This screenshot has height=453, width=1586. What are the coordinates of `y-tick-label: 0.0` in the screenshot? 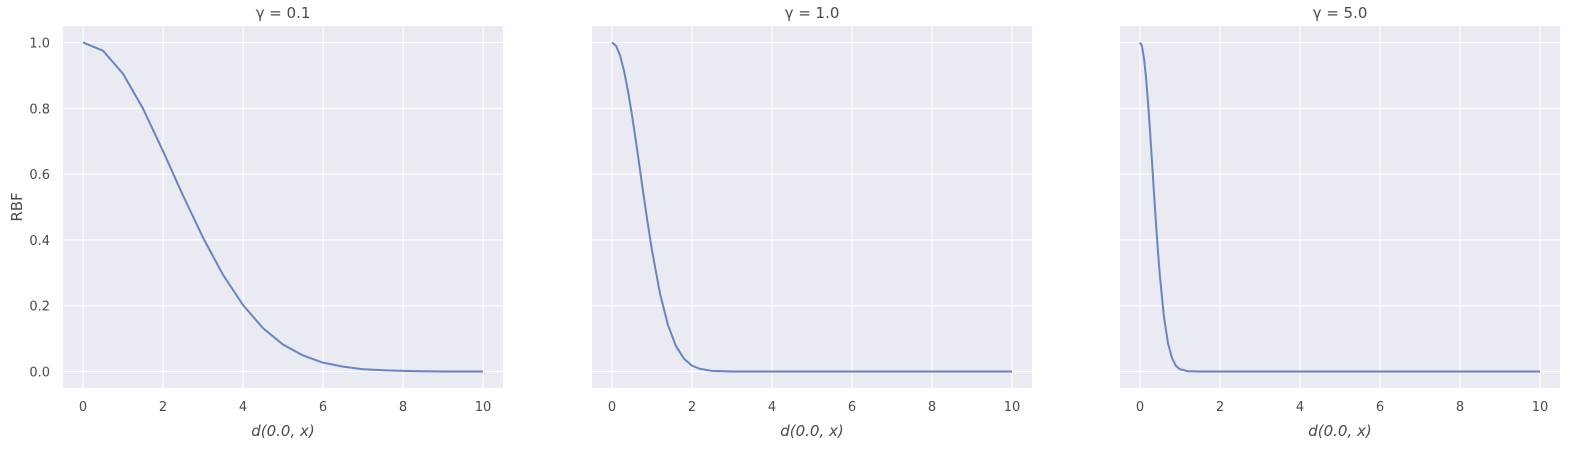 It's located at (39, 373).